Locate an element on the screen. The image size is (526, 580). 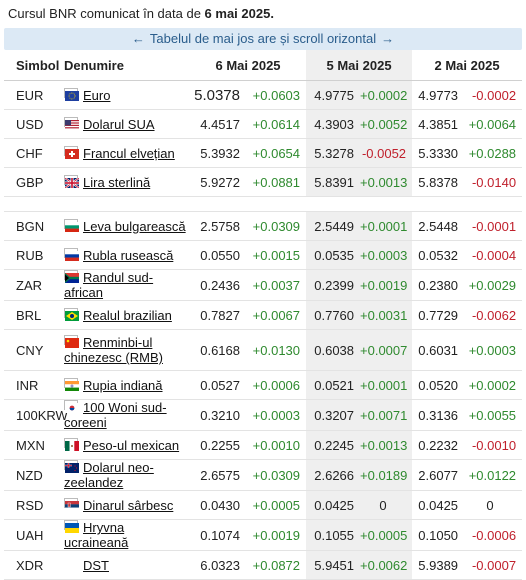
change-day-2: +0.0007 is located at coordinates (386, 350).